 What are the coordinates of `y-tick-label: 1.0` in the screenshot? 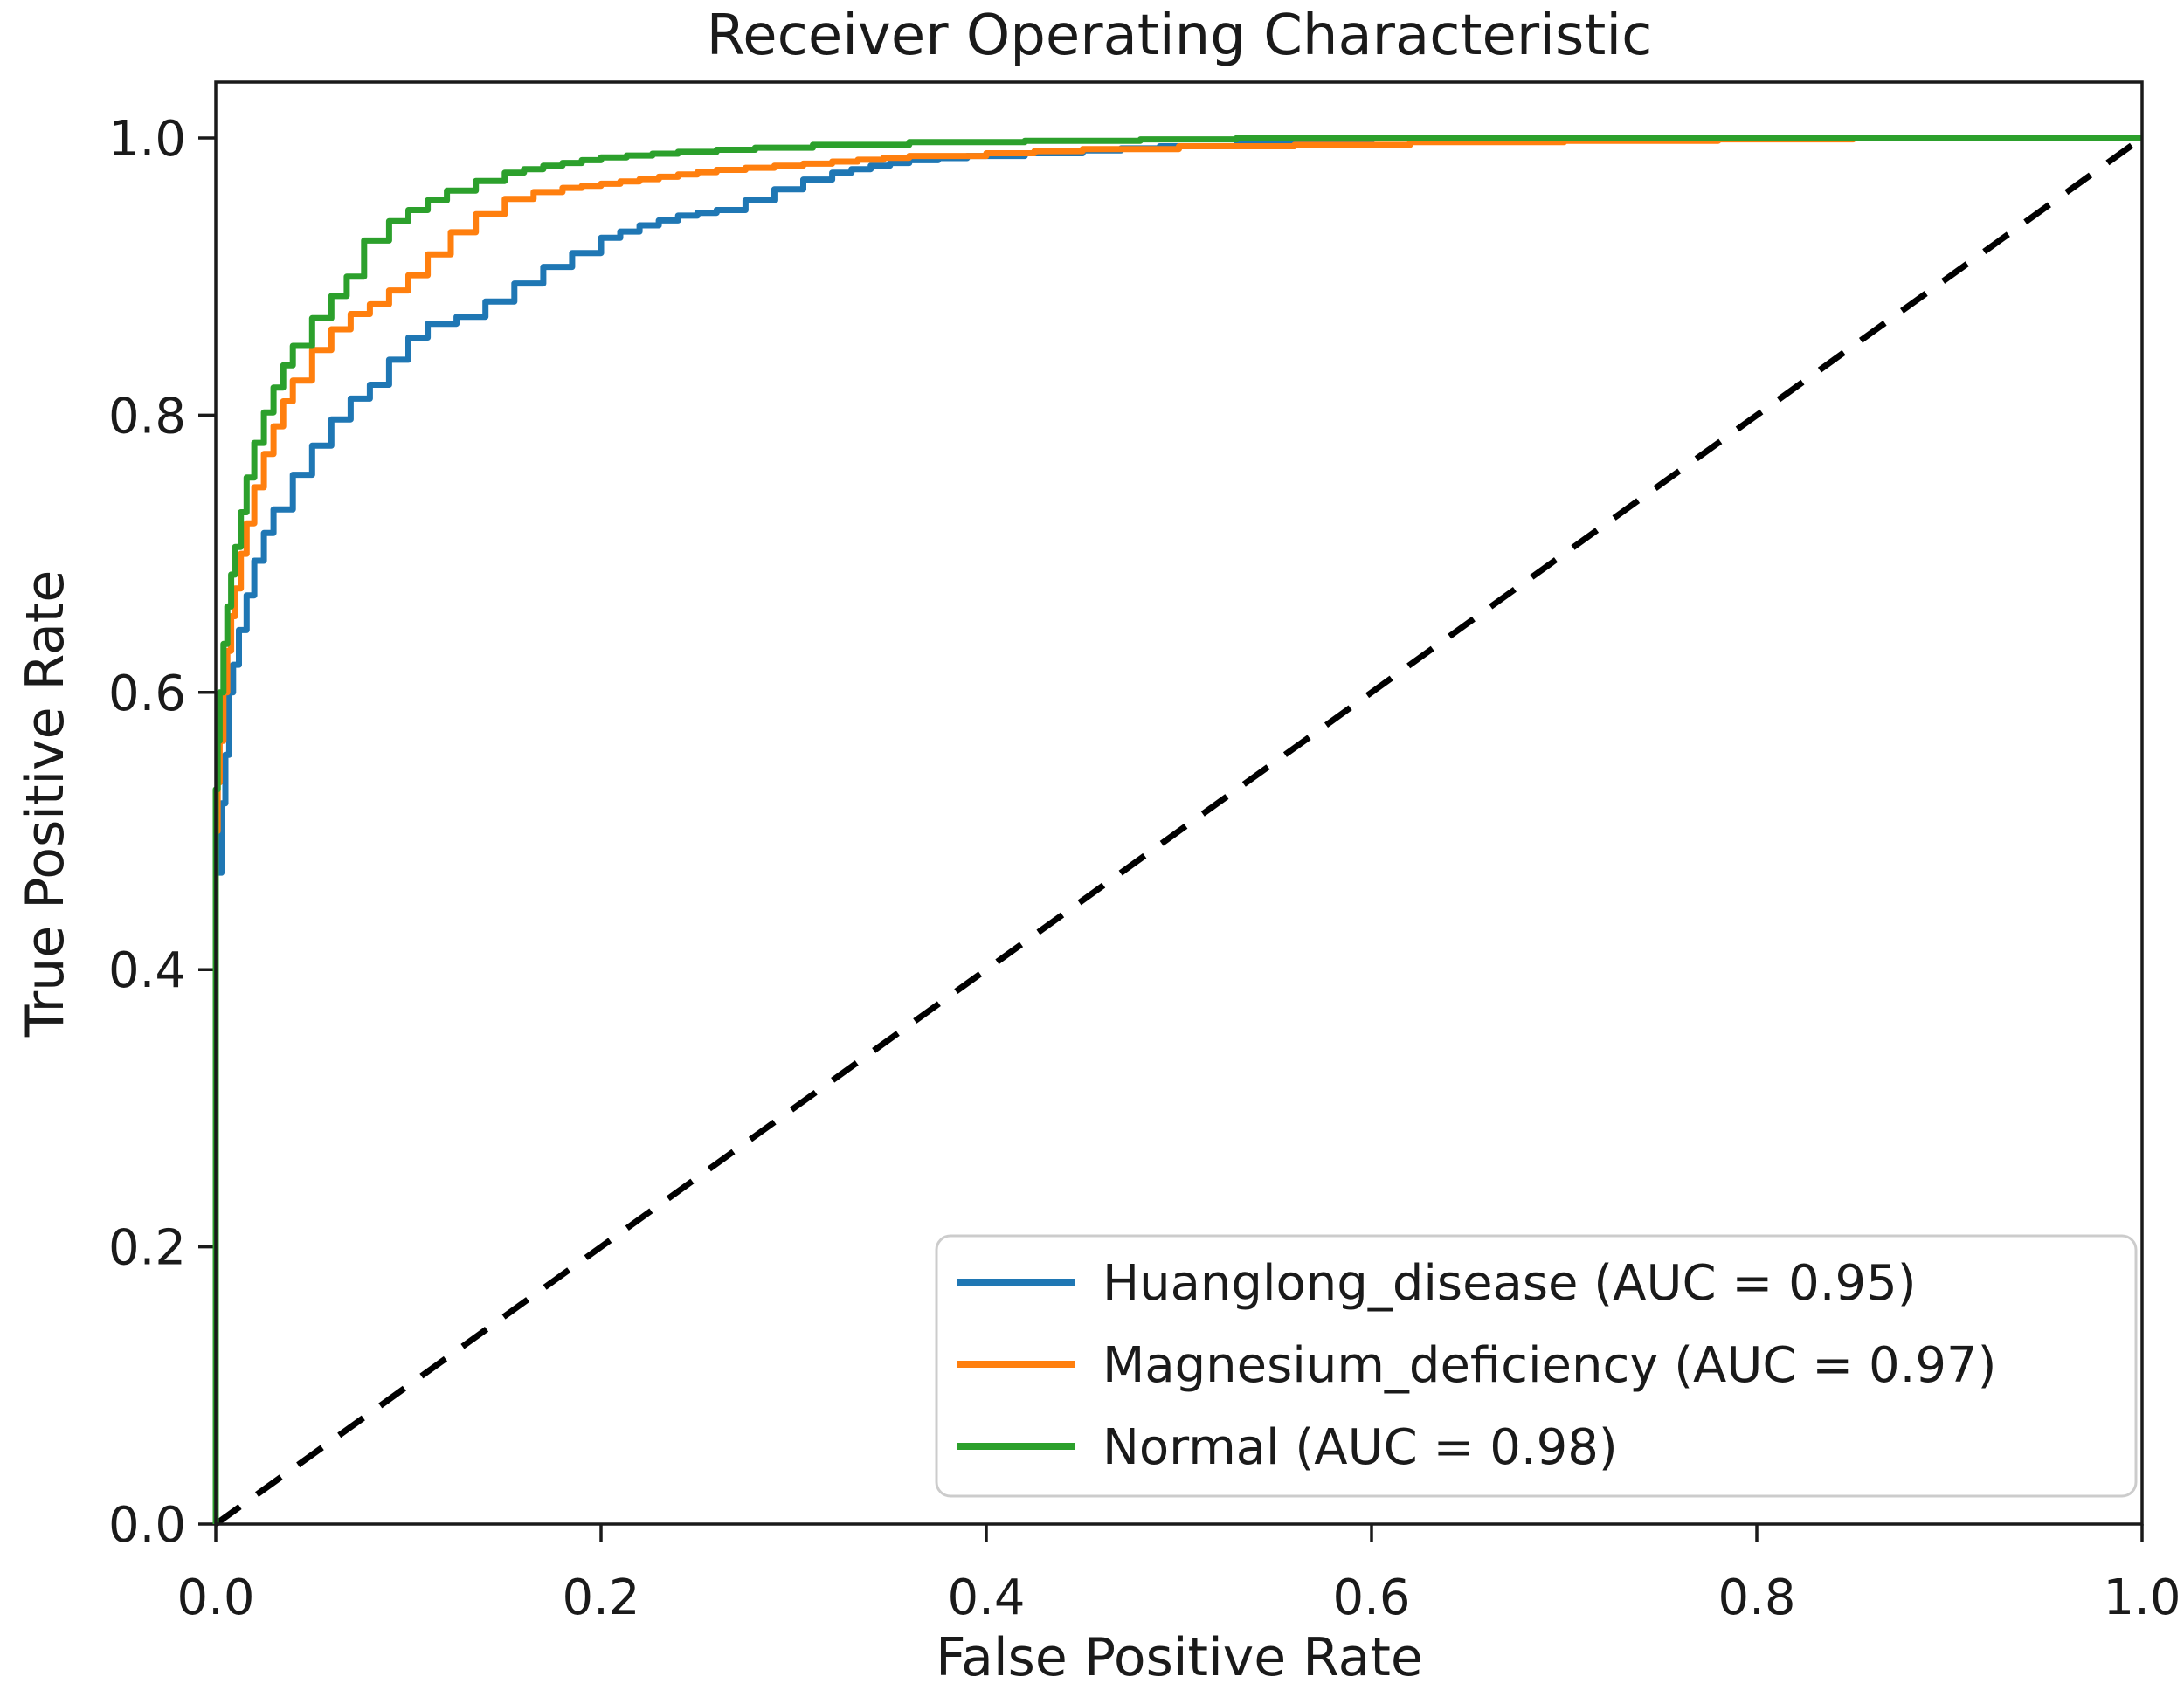 It's located at (147, 139).